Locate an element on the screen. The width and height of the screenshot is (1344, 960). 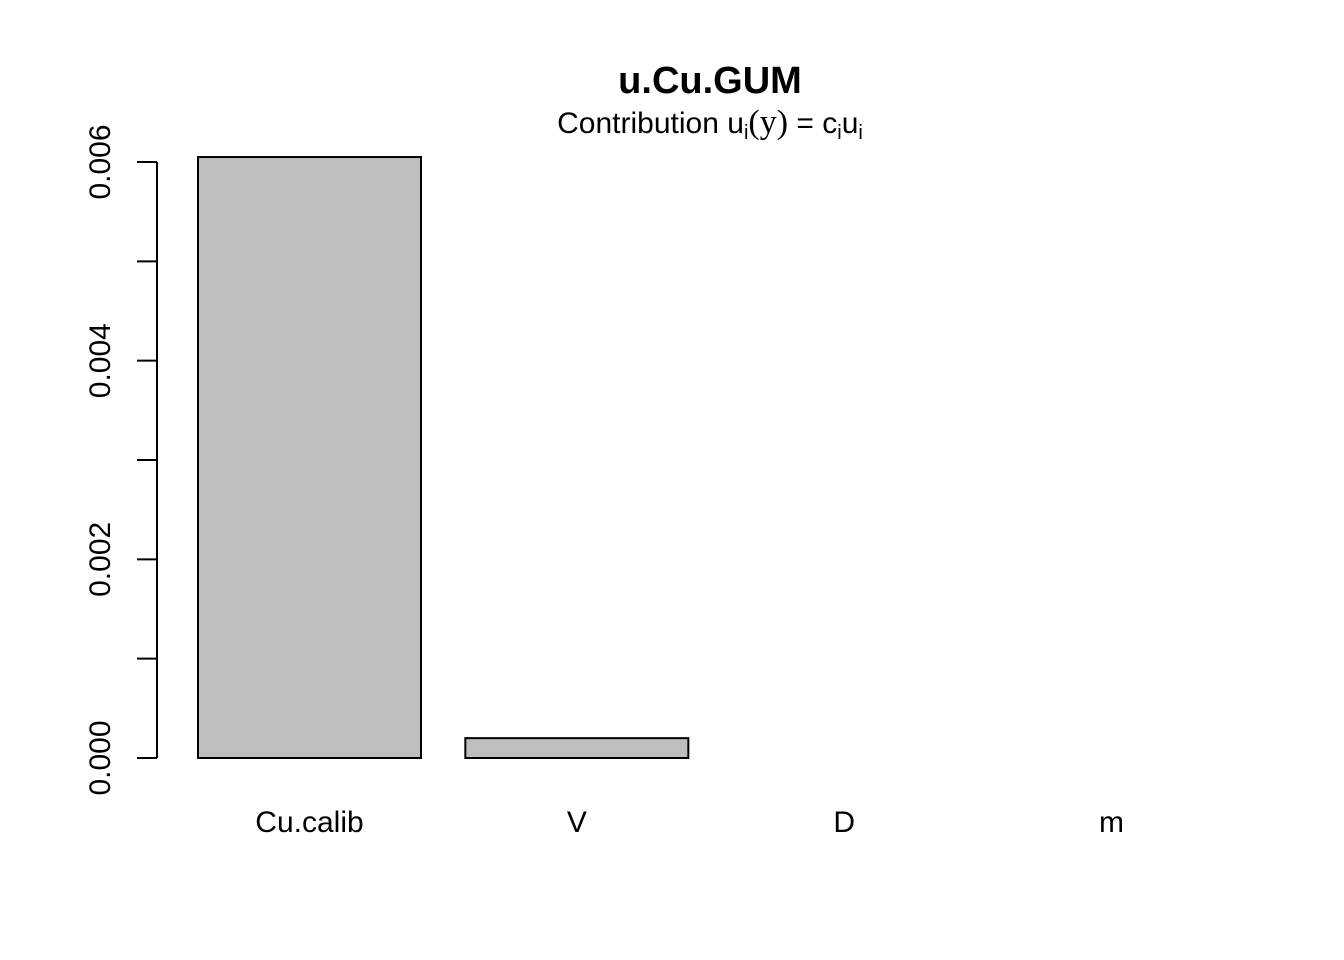
y-tick-label: 0.006 is located at coordinates (100, 161).